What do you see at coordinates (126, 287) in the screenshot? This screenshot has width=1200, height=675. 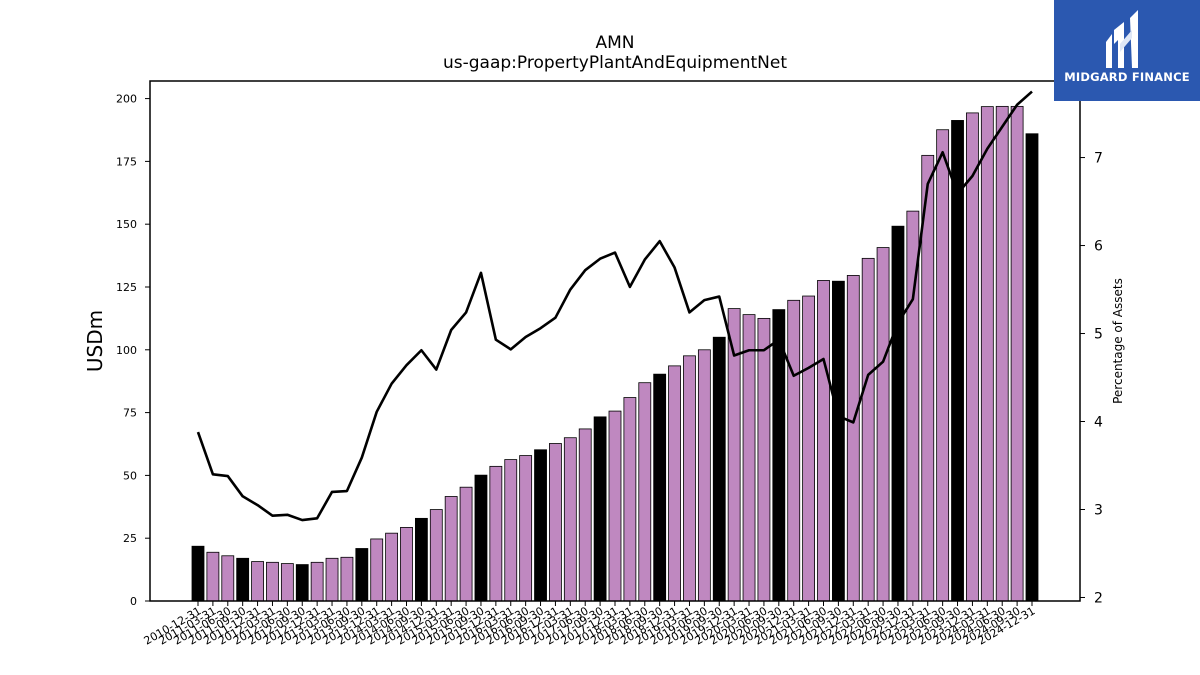 I see `y-tick-label: 125` at bounding box center [126, 287].